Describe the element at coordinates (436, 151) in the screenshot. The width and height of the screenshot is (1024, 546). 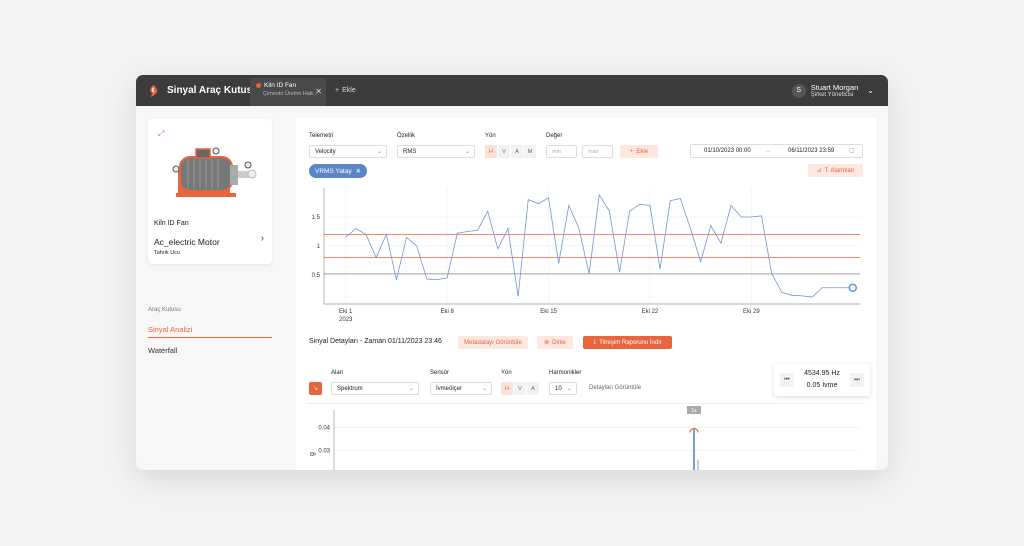
I see `feature-select: RMS ⌄` at that location.